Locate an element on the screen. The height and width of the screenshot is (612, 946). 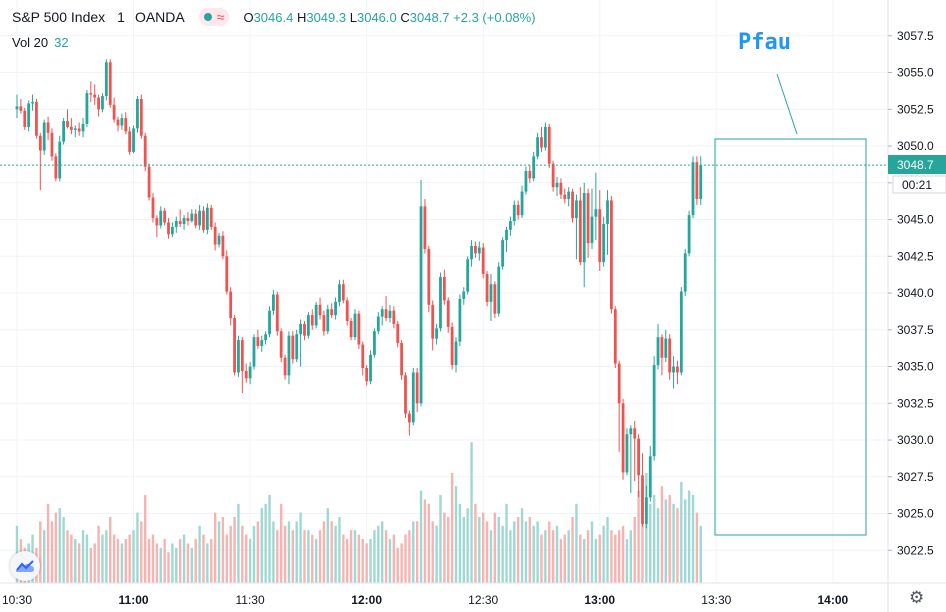
market-status-badge: ≈ is located at coordinates (214, 17).